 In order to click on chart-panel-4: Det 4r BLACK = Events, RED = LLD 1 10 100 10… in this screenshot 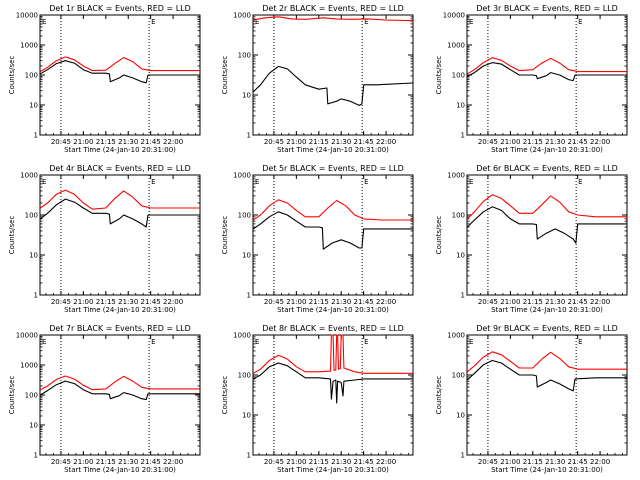, I will do `click(104, 239)`.